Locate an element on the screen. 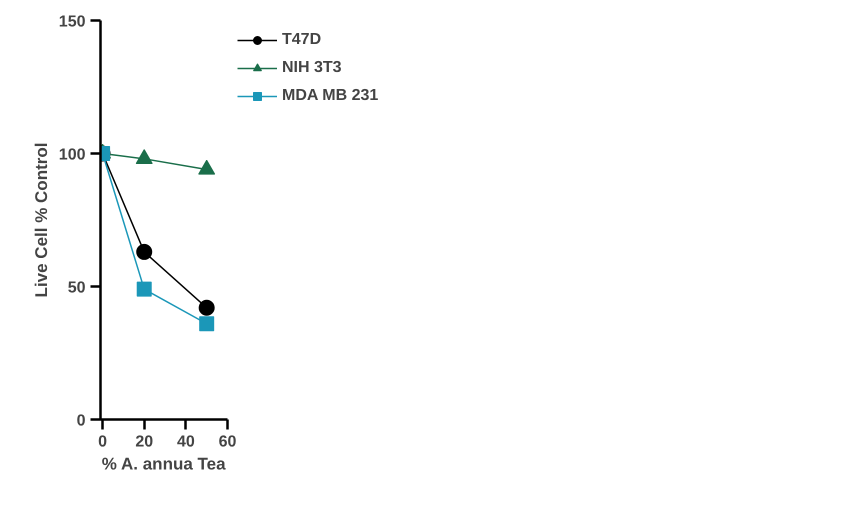 The height and width of the screenshot is (509, 848). y-tick-label: 100 is located at coordinates (72, 155).